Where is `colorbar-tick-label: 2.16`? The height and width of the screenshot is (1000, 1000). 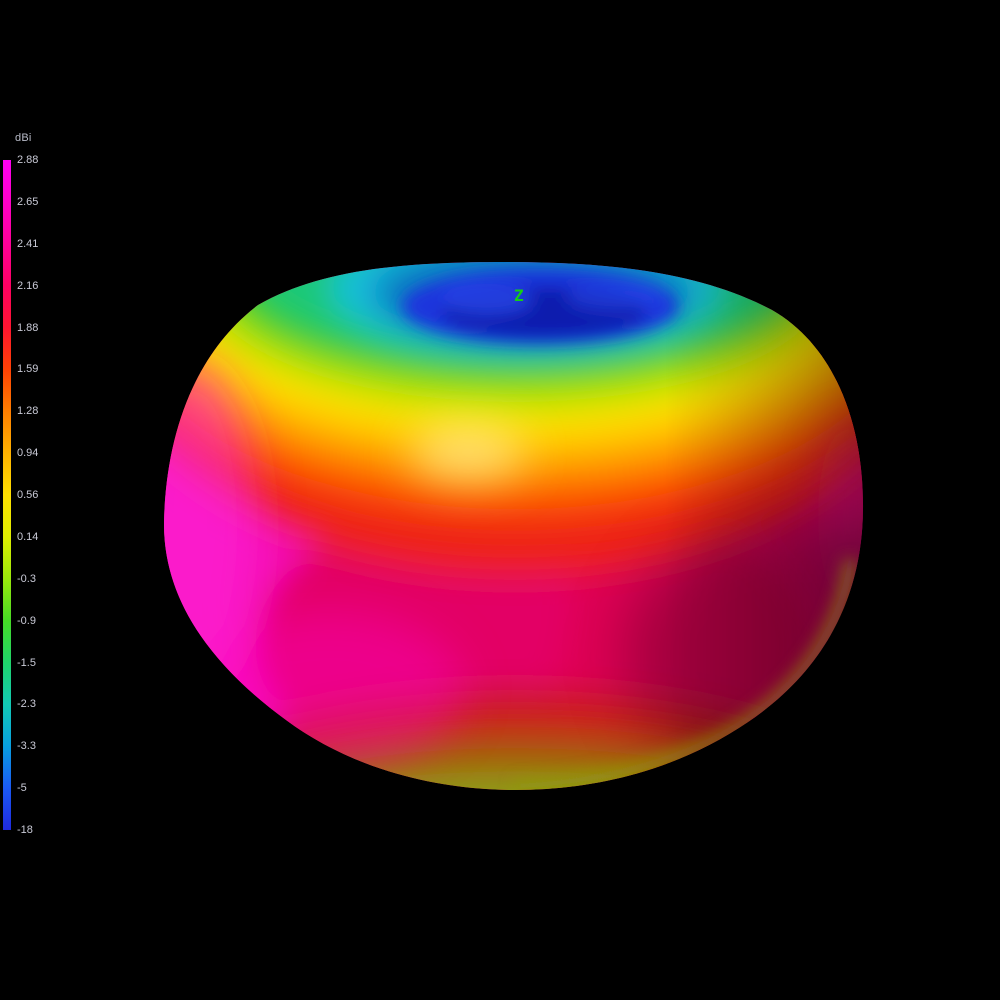 colorbar-tick-label: 2.16 is located at coordinates (28, 285).